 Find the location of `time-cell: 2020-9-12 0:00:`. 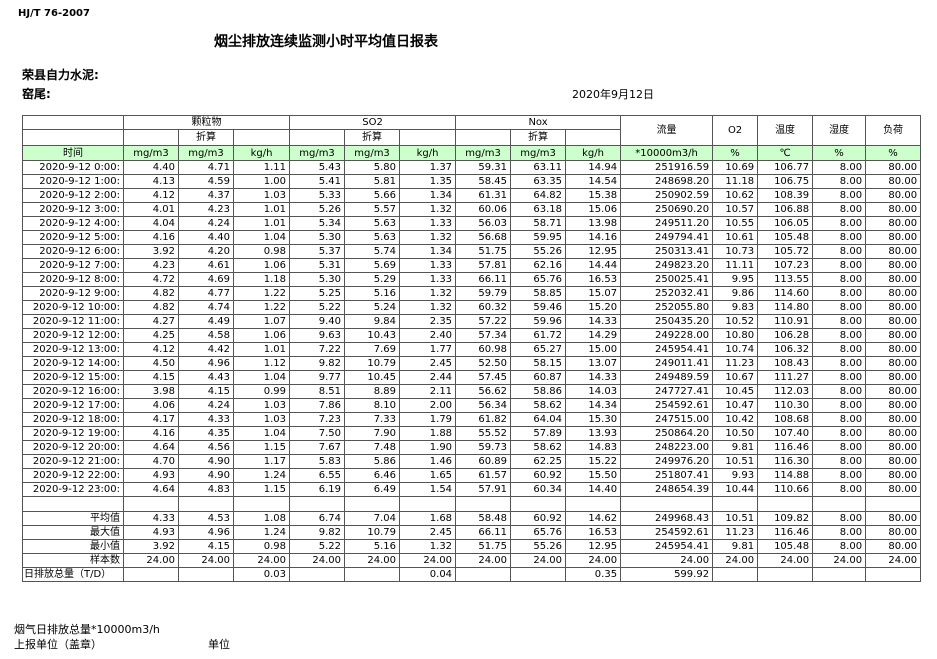

time-cell: 2020-9-12 0:00: is located at coordinates (73, 167).